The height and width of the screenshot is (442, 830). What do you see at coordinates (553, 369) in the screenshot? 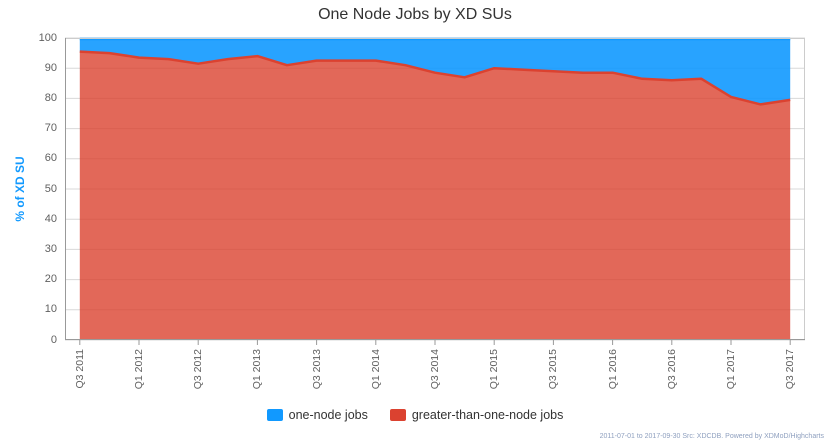
I see `x-tick-label: Q3 2015` at bounding box center [553, 369].